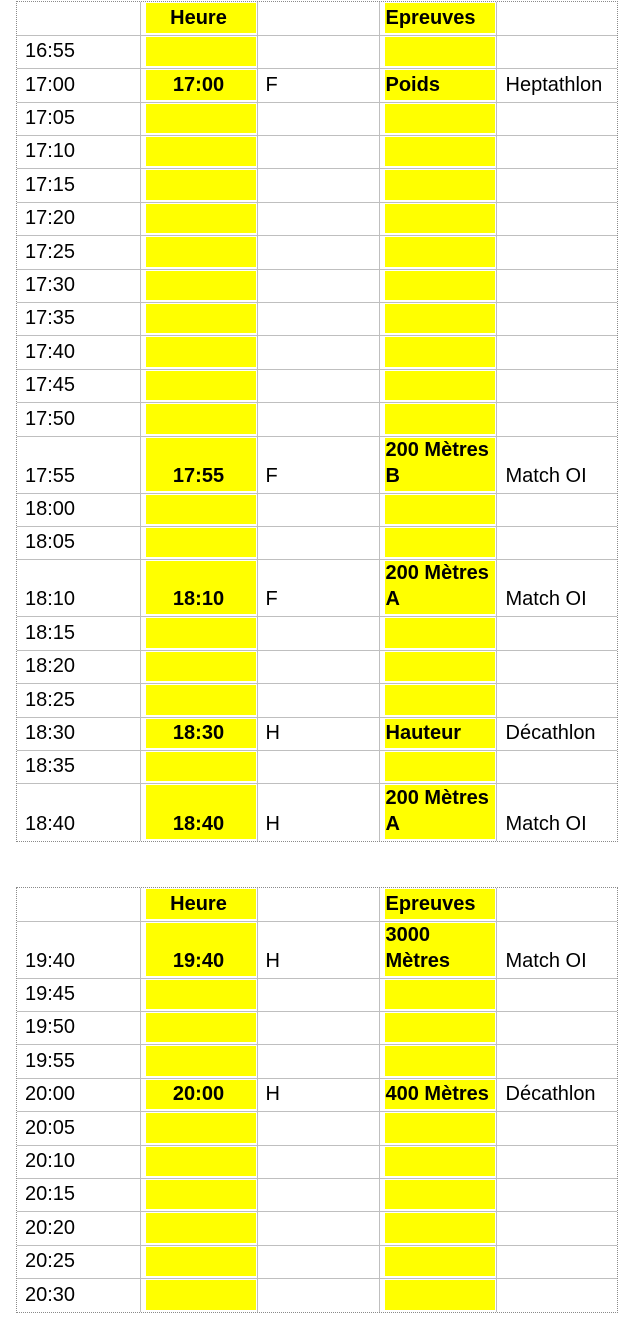 The width and height of the screenshot is (620, 1343). I want to click on header-time-cell, so click(79, 904).